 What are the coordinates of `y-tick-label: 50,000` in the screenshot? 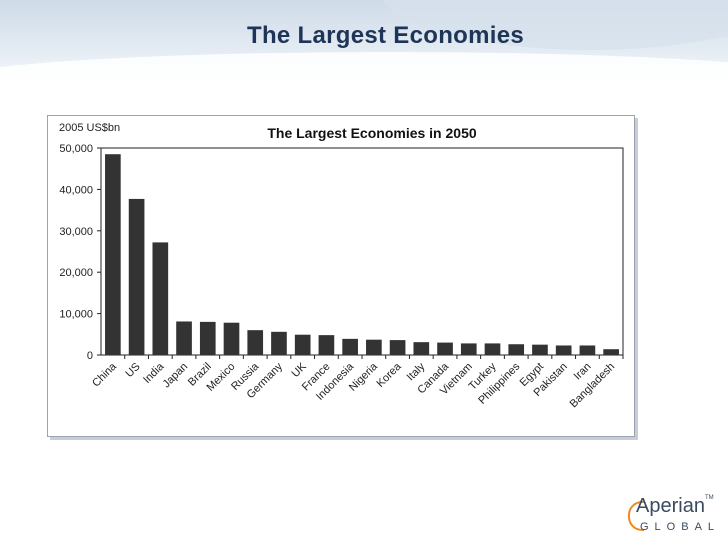 It's located at (76, 149).